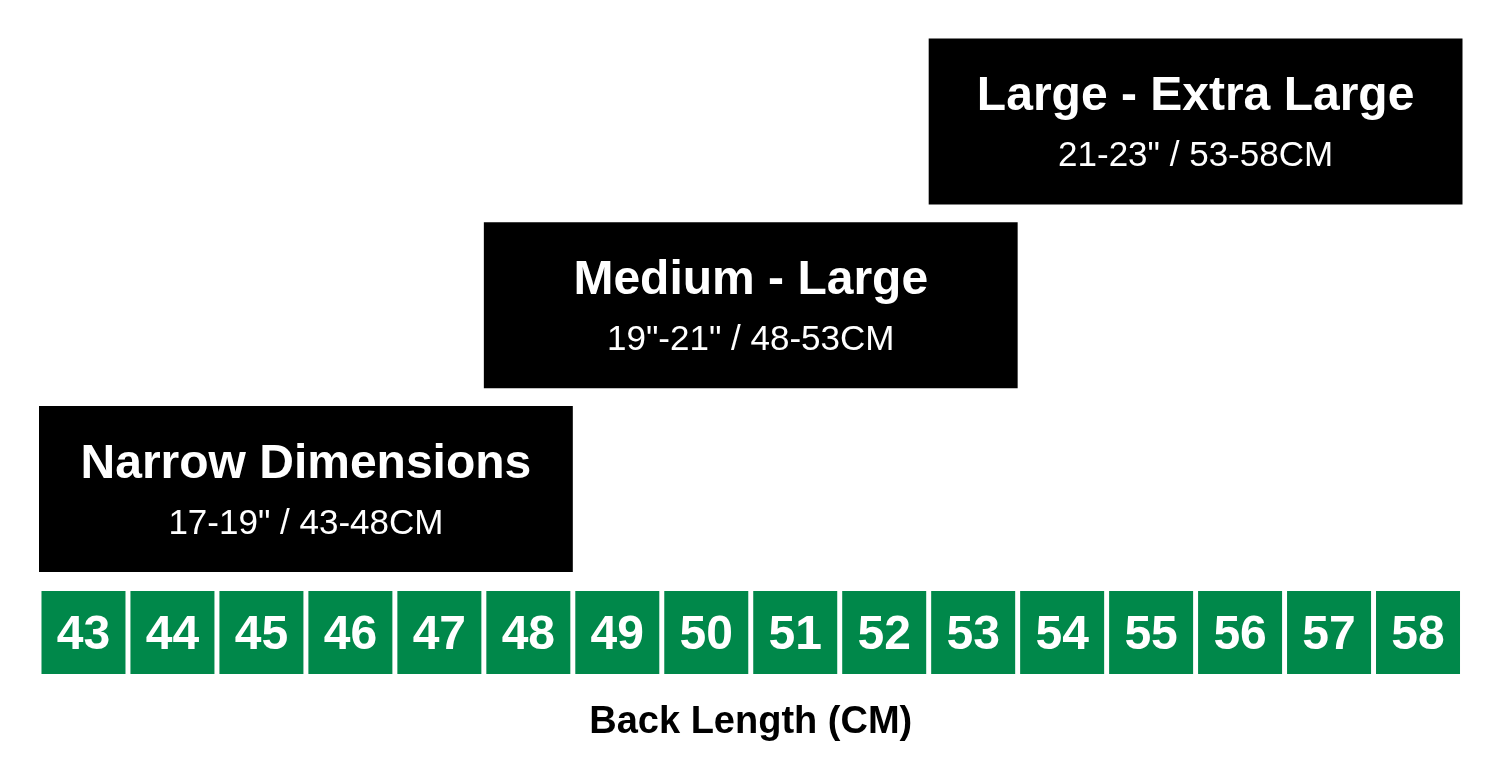 Image resolution: width=1500 pixels, height=770 pixels. Describe the element at coordinates (751, 720) in the screenshot. I see `x-axis-title: Back Length (CM)` at that location.